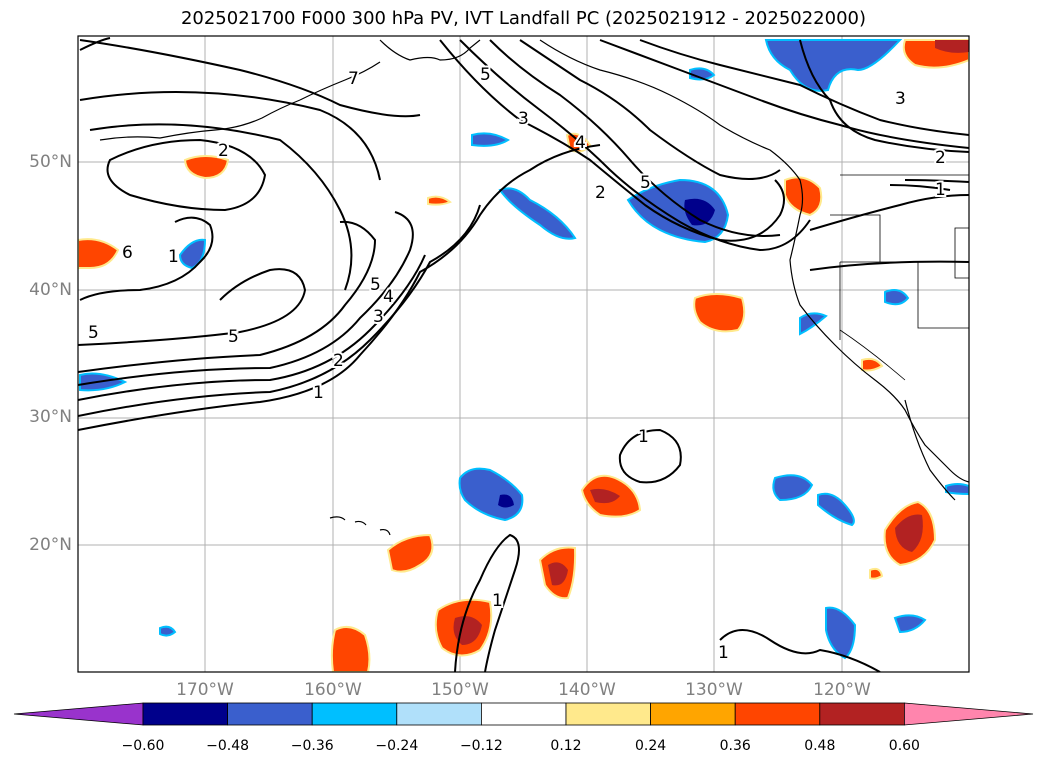  What do you see at coordinates (481, 746) in the screenshot?
I see `colorbar-tick: −0.12` at bounding box center [481, 746].